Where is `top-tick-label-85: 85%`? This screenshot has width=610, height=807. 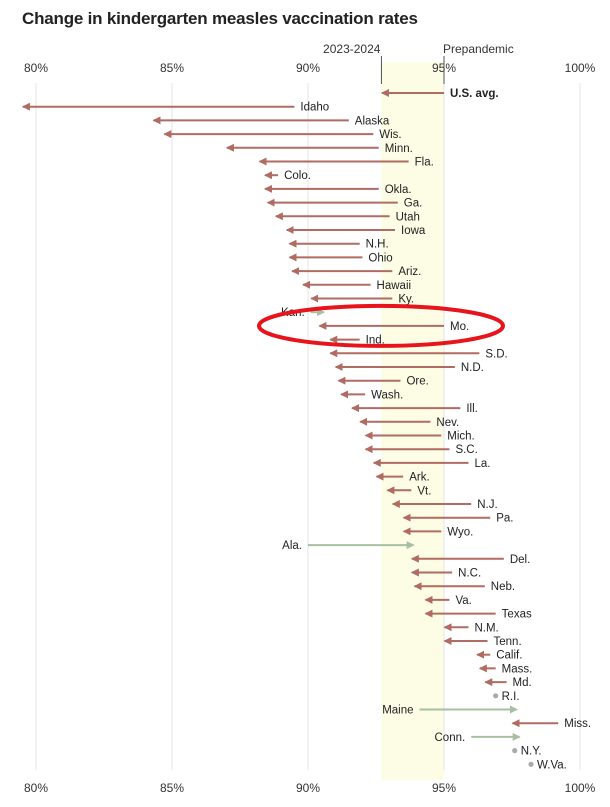 top-tick-label-85: 85% is located at coordinates (172, 68).